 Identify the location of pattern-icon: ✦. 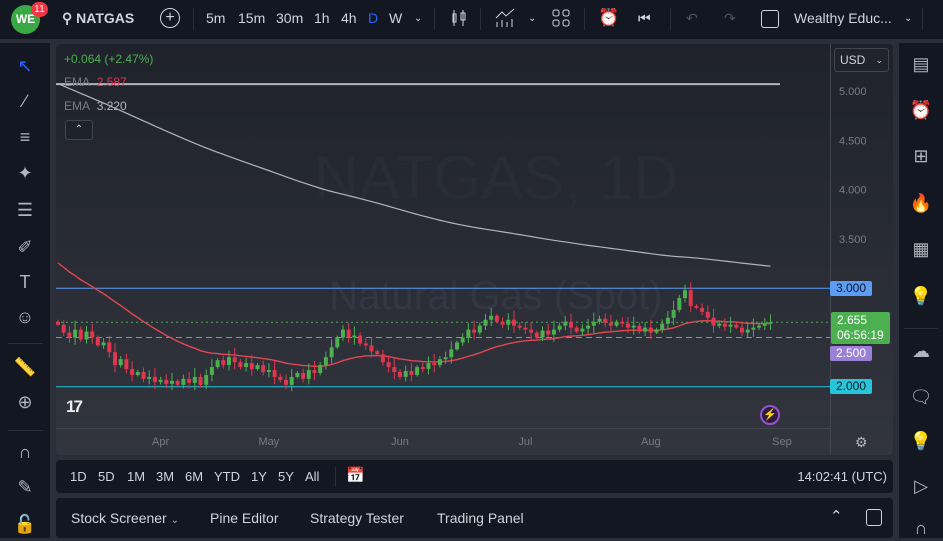
(25, 173).